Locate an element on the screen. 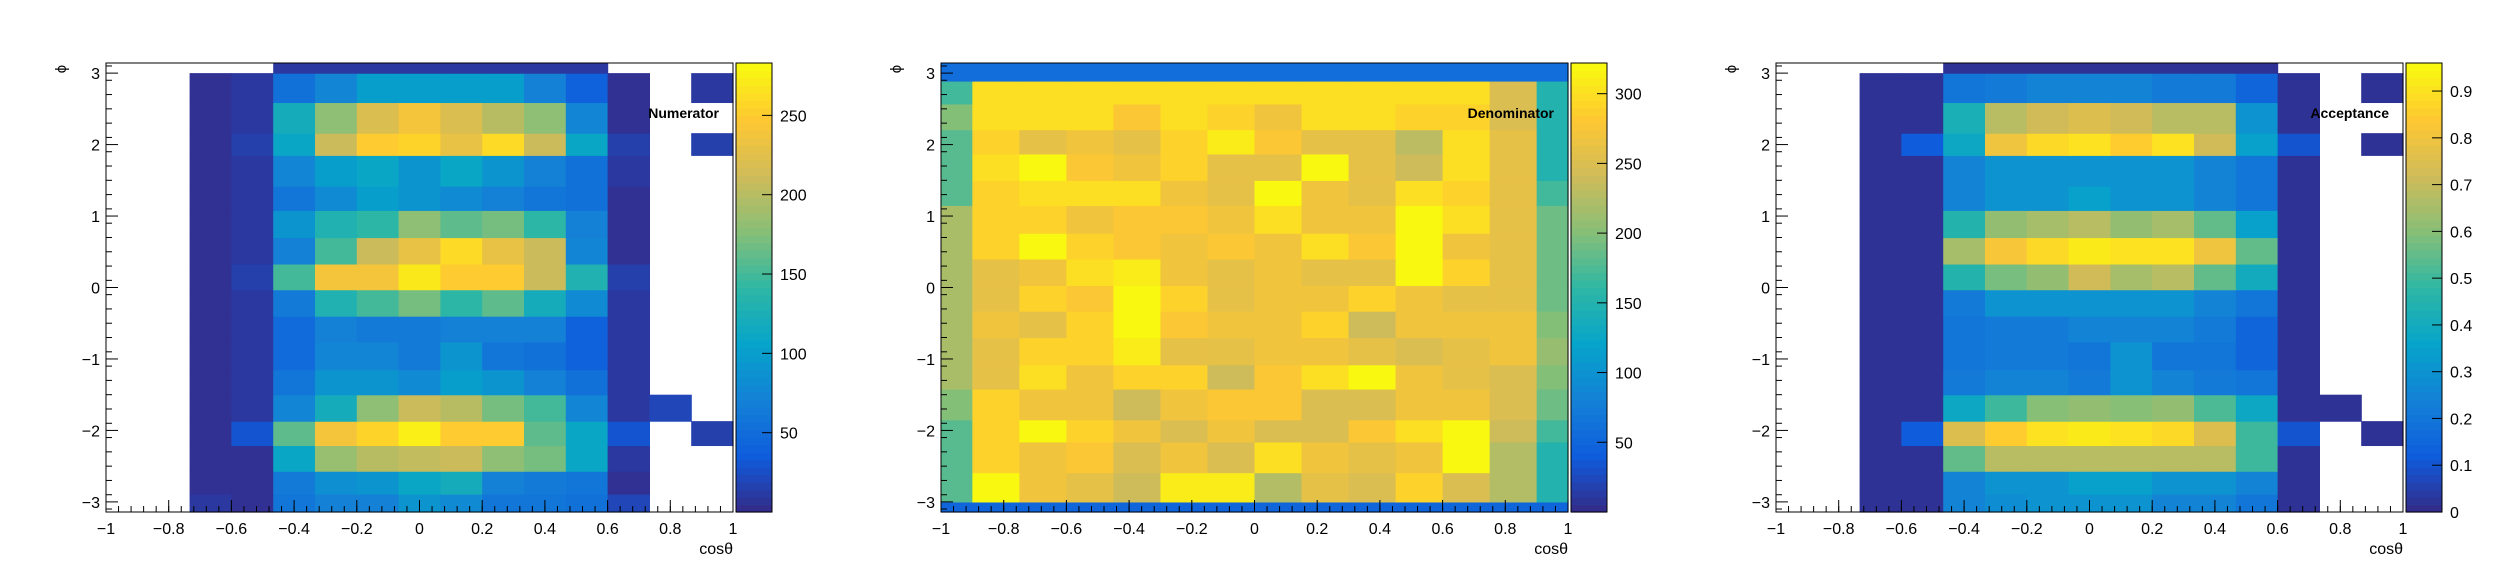 The width and height of the screenshot is (2496, 572). x-tick-label: 0.2 is located at coordinates (482, 529).